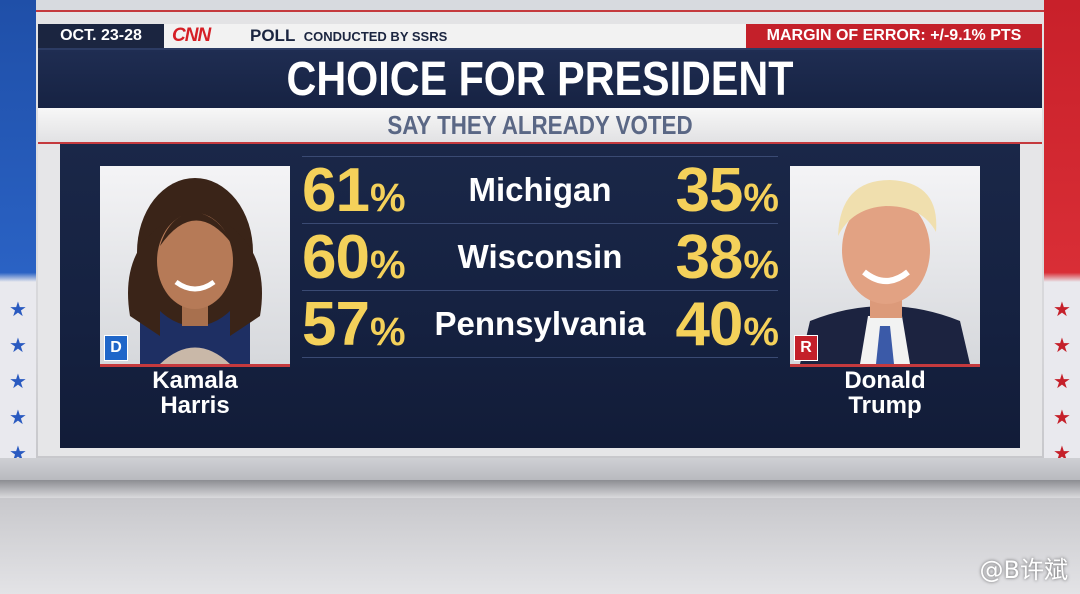 The width and height of the screenshot is (1080, 594). I want to click on poll-word: POLL, so click(273, 35).